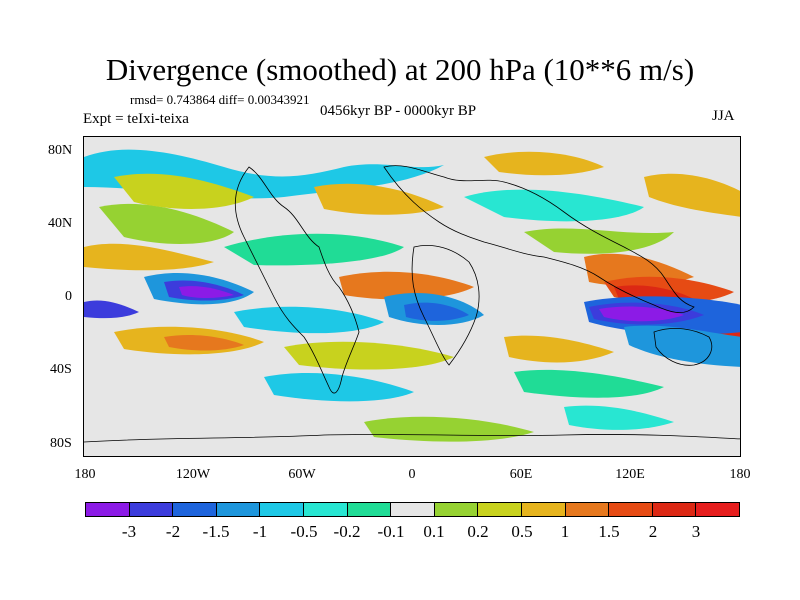 Image resolution: width=800 pixels, height=600 pixels. Describe the element at coordinates (60, 223) in the screenshot. I see `y-tick-label: 40N` at that location.